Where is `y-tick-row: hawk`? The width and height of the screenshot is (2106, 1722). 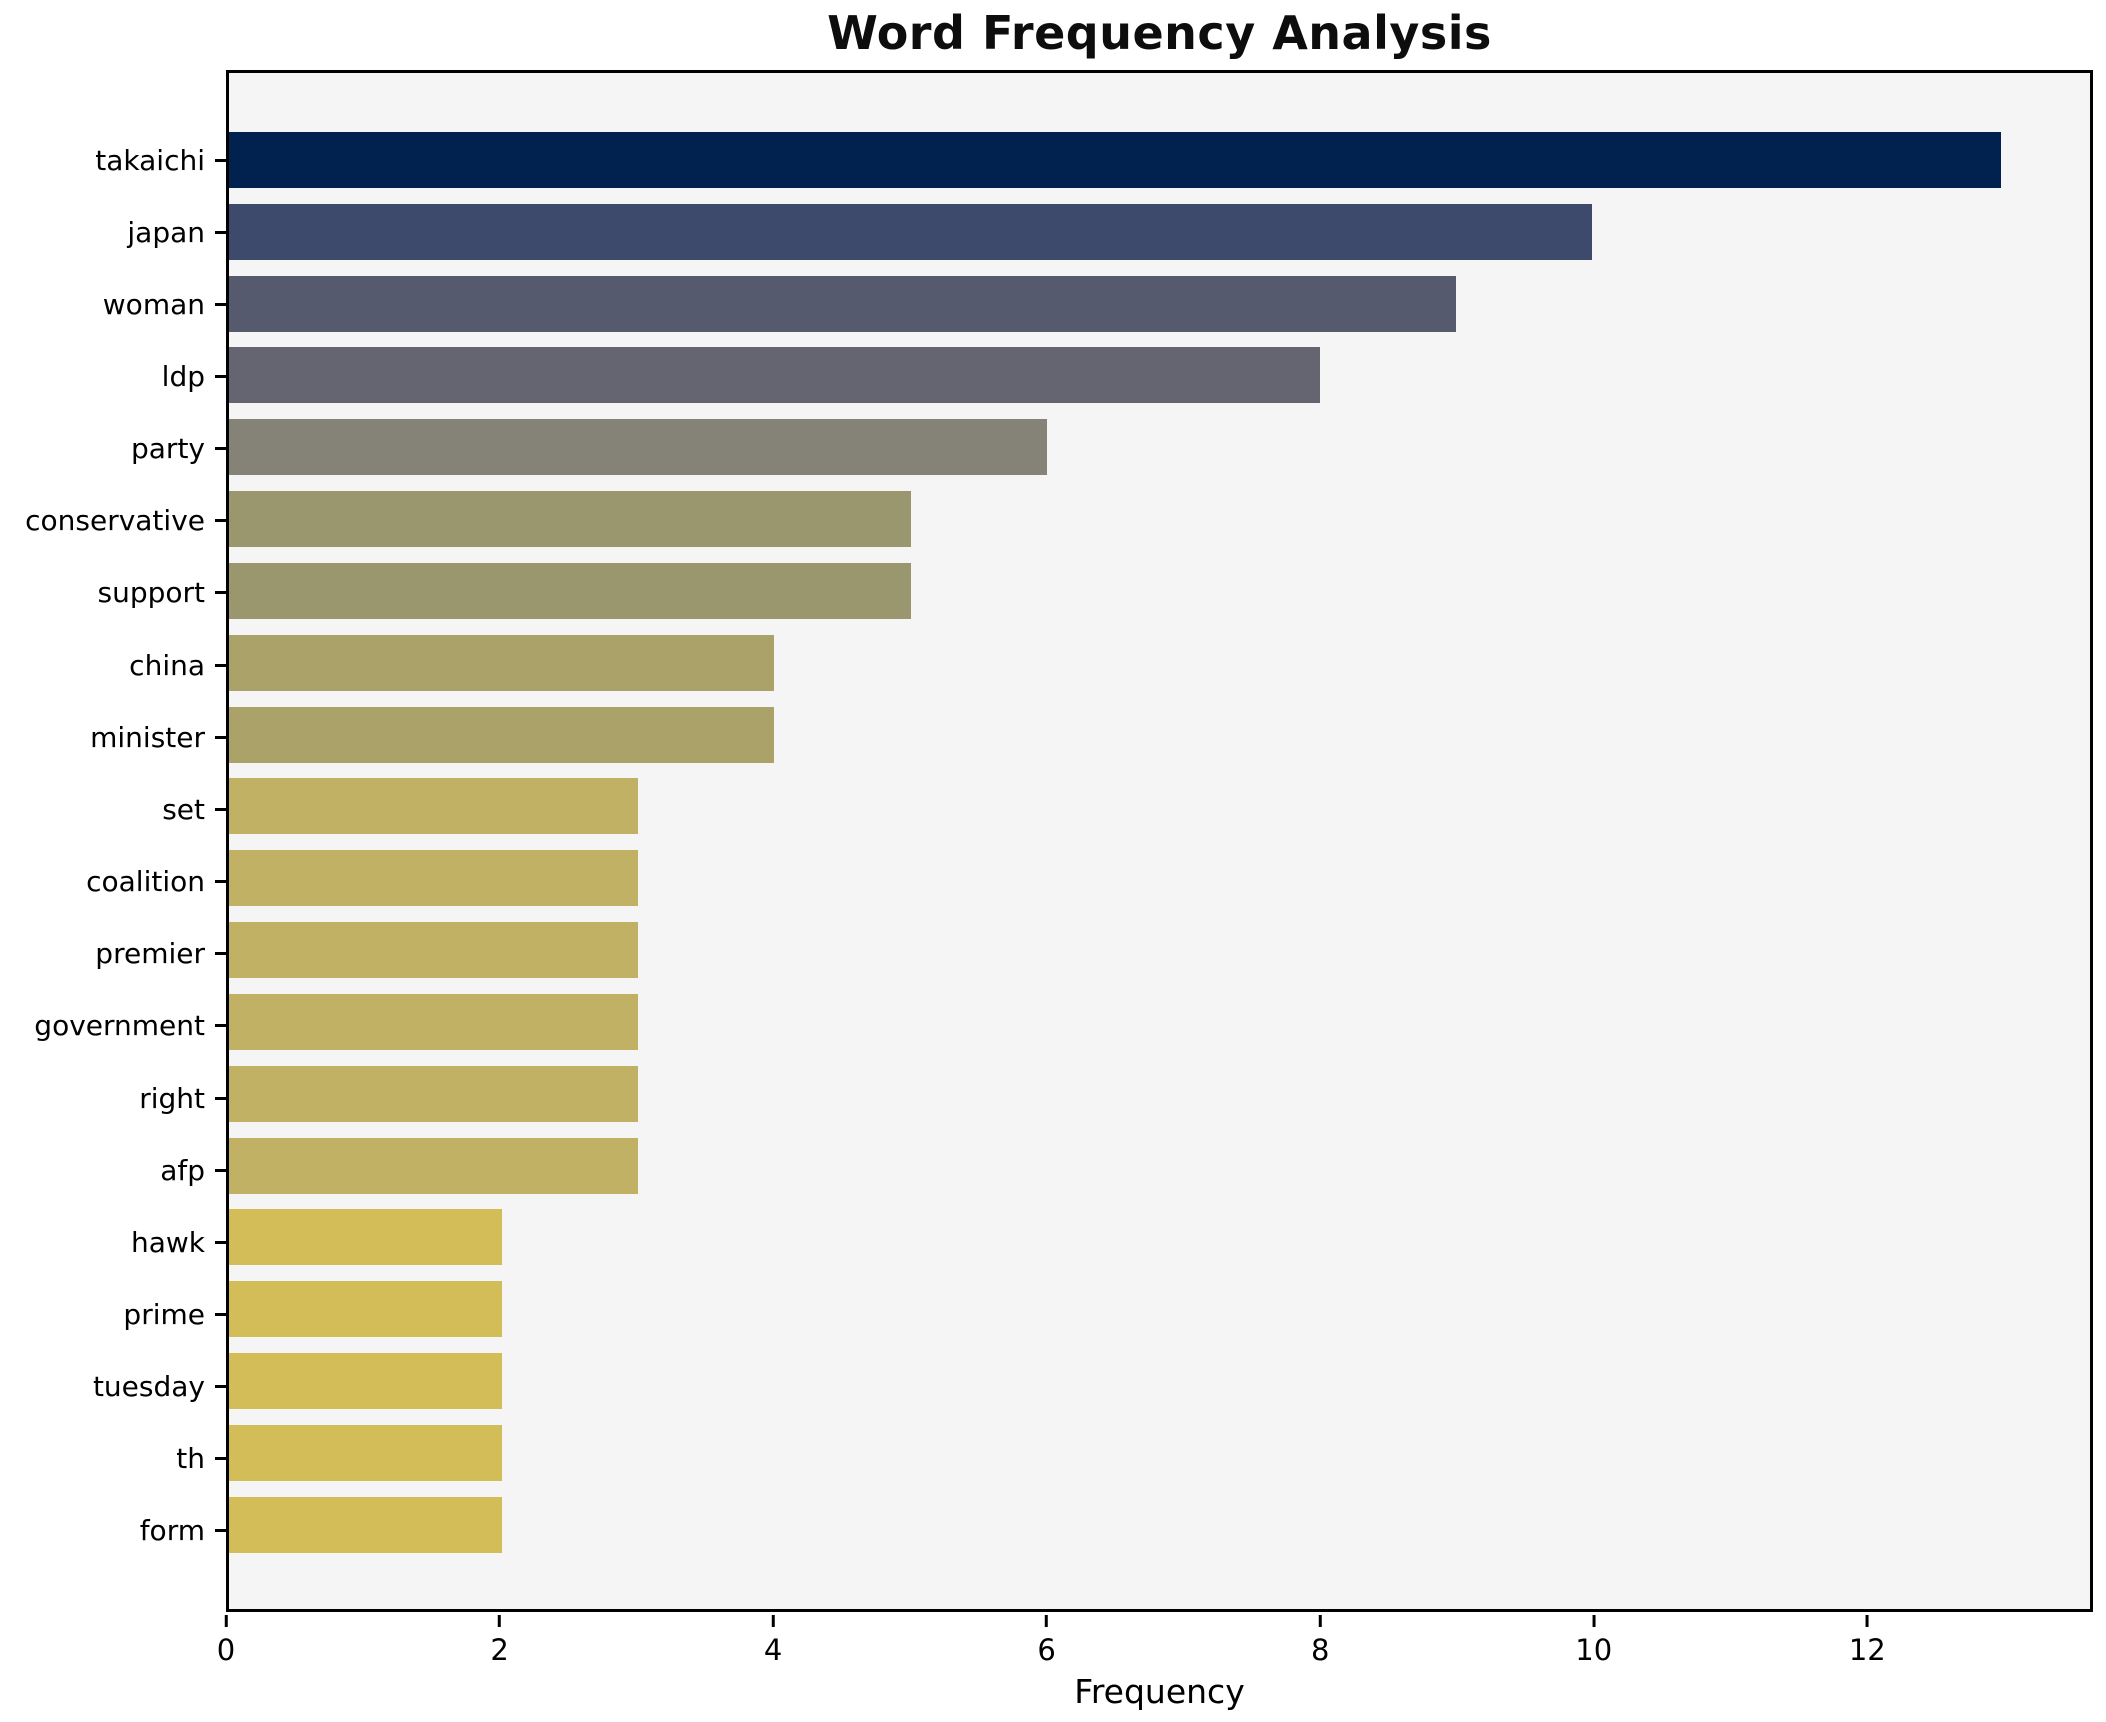 y-tick-row: hawk is located at coordinates (113, 1242).